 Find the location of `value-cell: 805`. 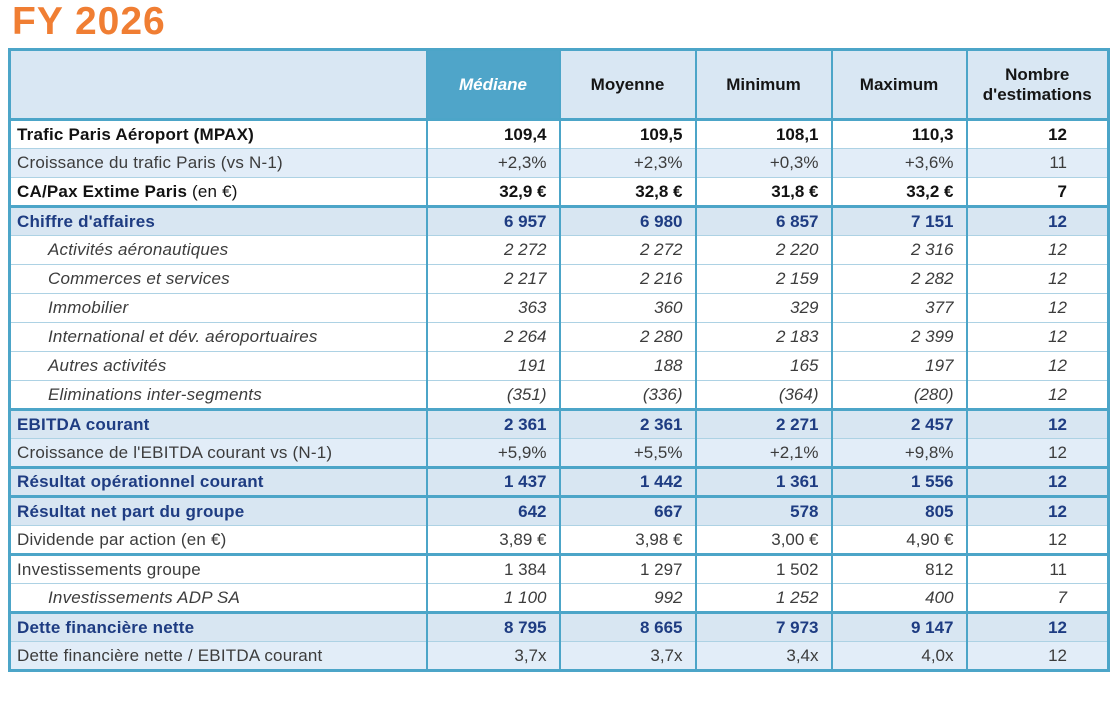

value-cell: 805 is located at coordinates (899, 510).